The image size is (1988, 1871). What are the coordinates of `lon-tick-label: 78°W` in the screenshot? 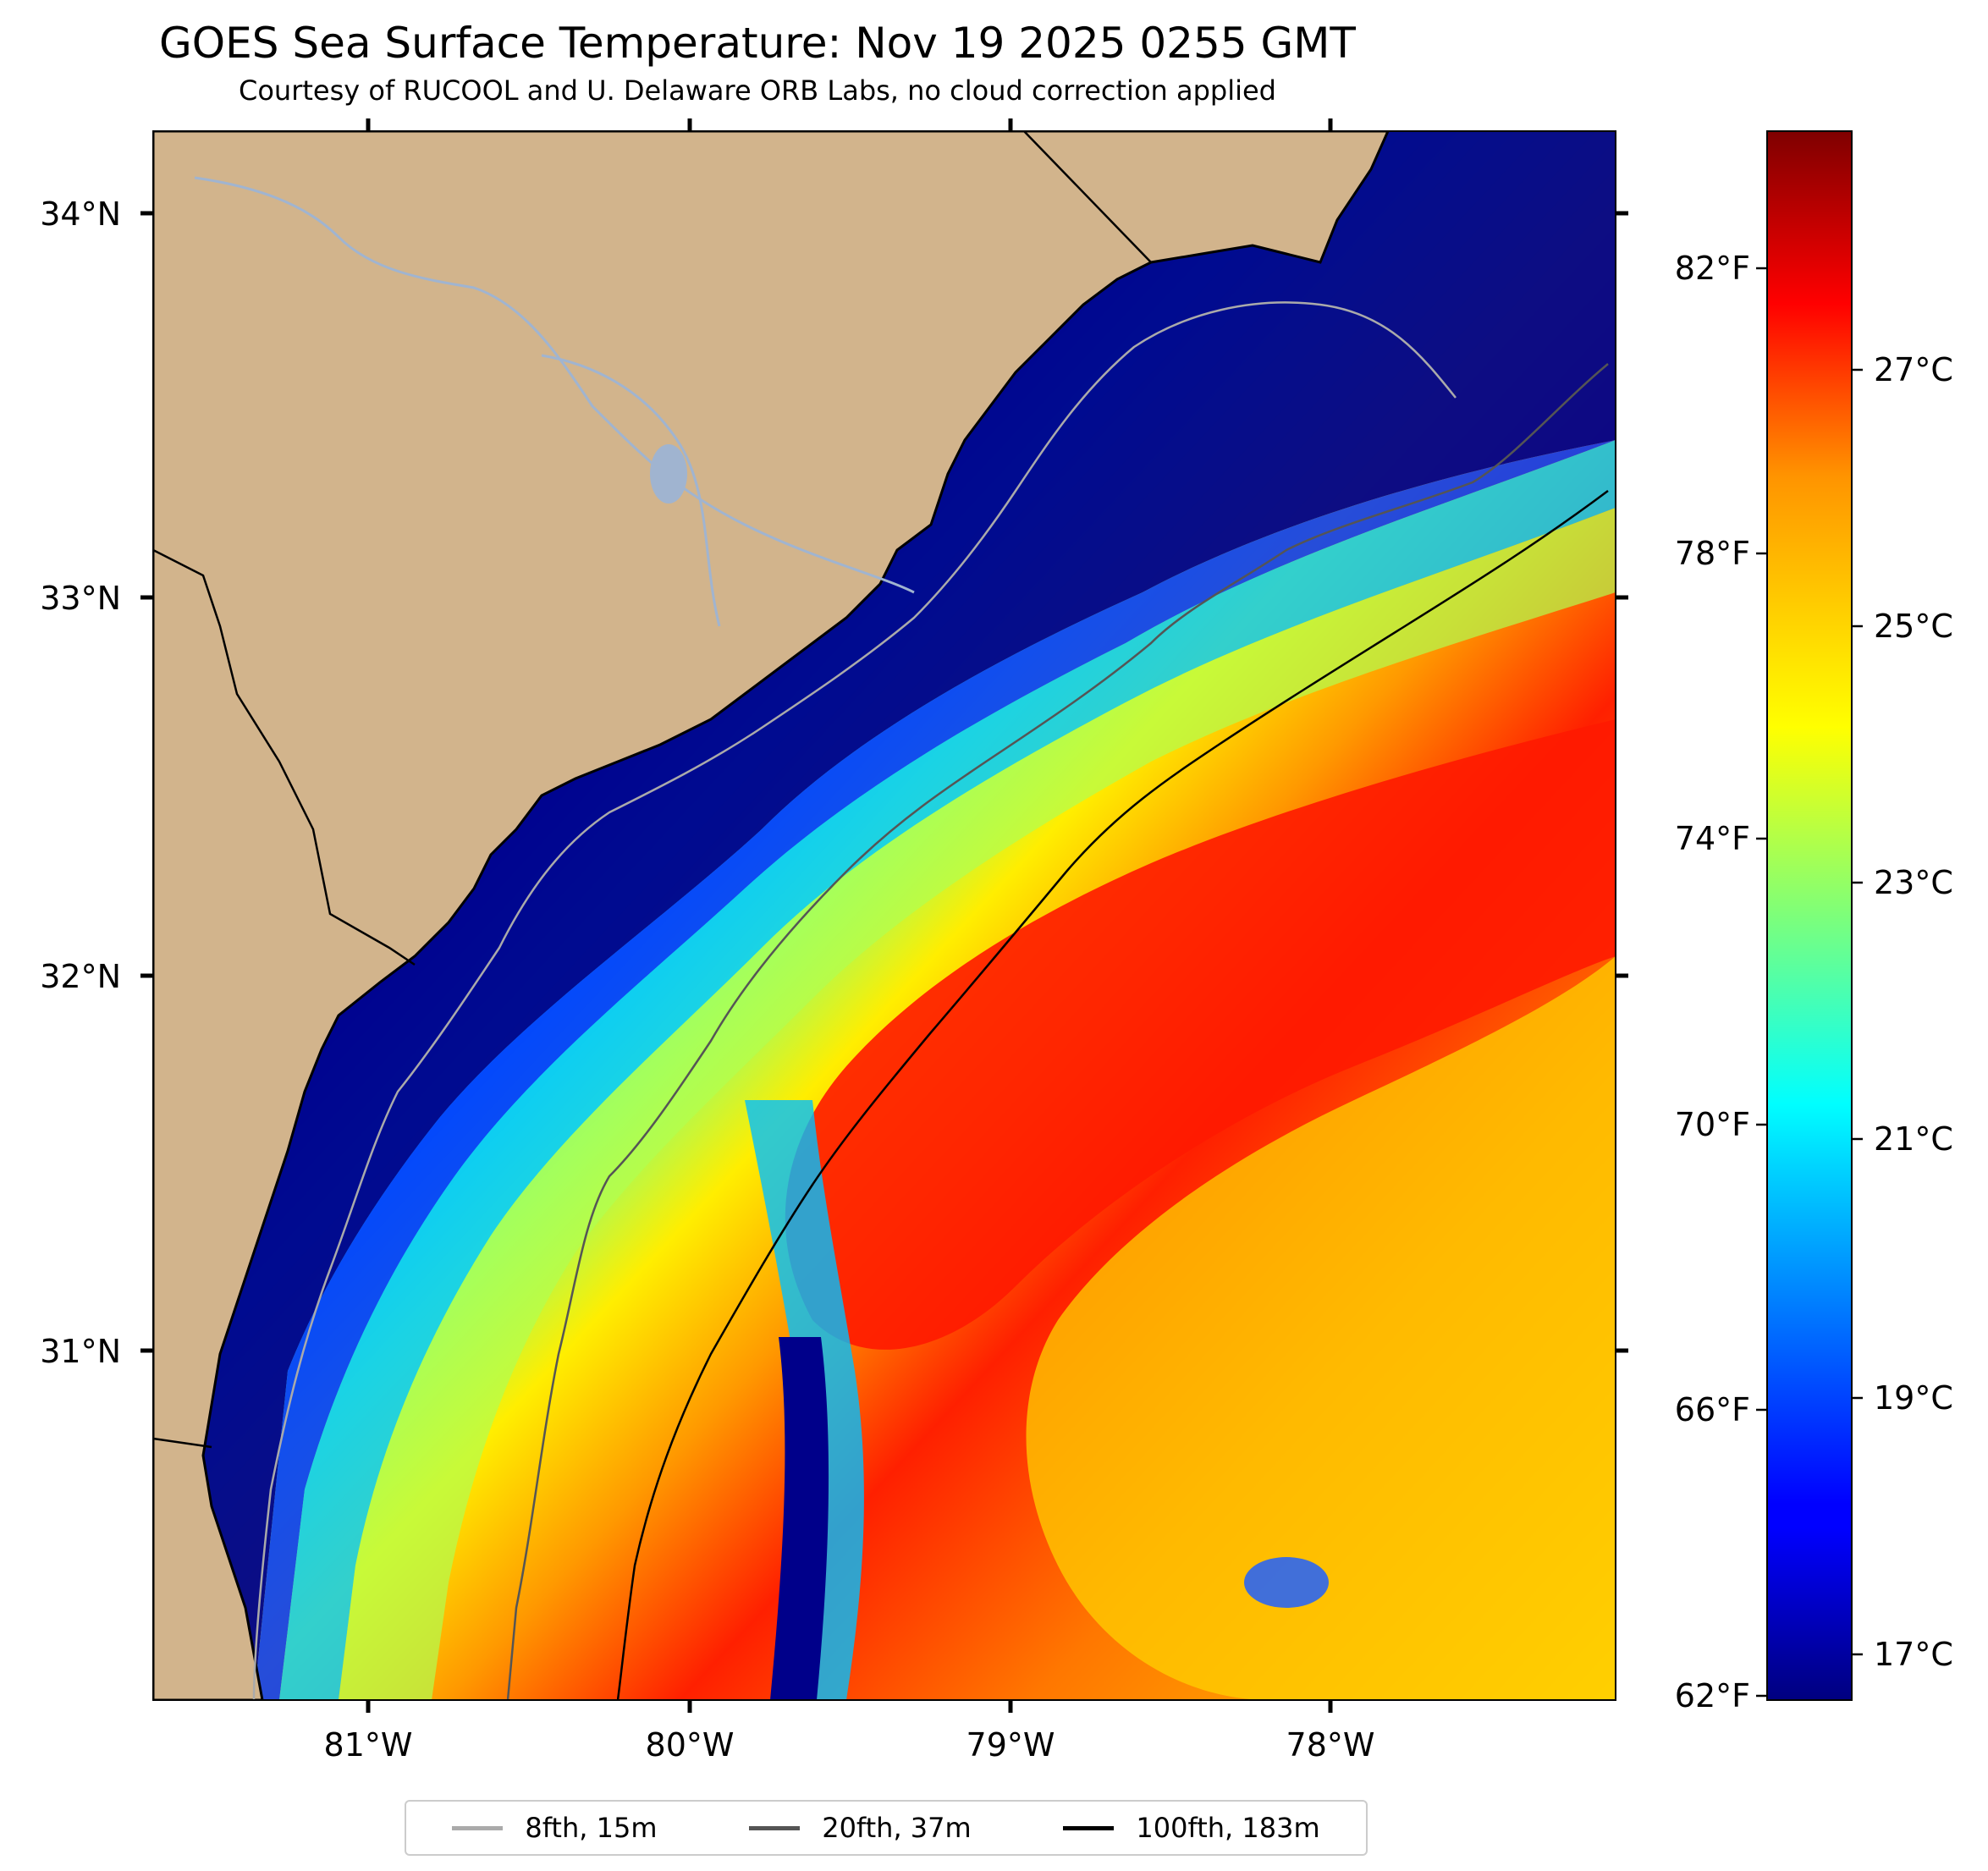 It's located at (1330, 1745).